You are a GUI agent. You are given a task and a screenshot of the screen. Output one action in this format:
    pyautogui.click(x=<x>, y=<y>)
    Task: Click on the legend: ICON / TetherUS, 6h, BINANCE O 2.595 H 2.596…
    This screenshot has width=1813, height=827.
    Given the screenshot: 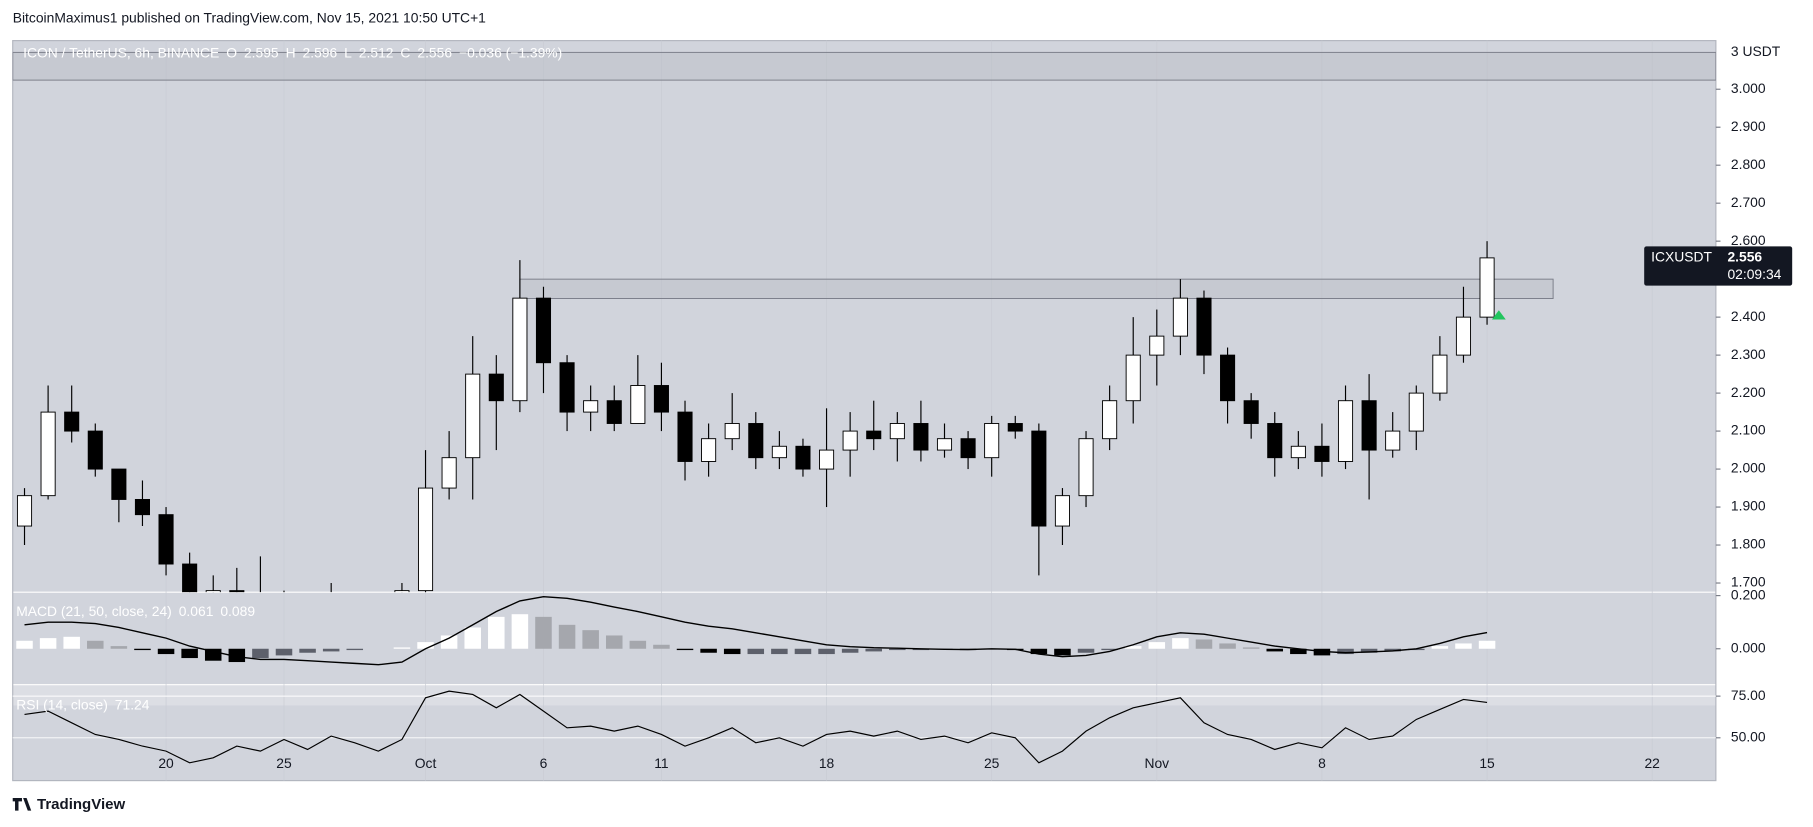 What is the action you would take?
    pyautogui.click(x=292, y=52)
    